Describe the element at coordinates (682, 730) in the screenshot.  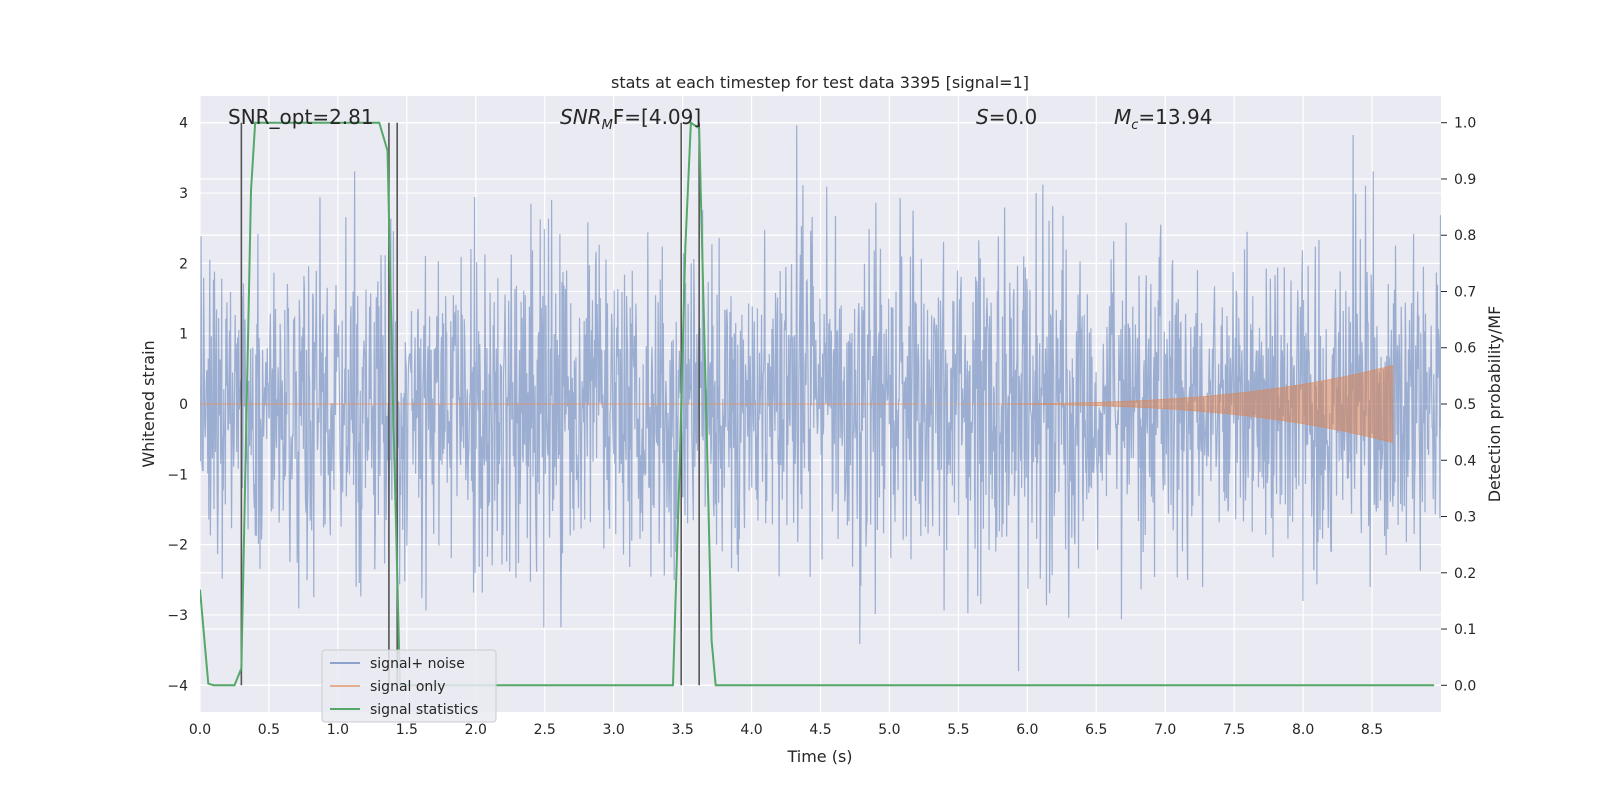
I see `x-tick-label: 3.5` at that location.